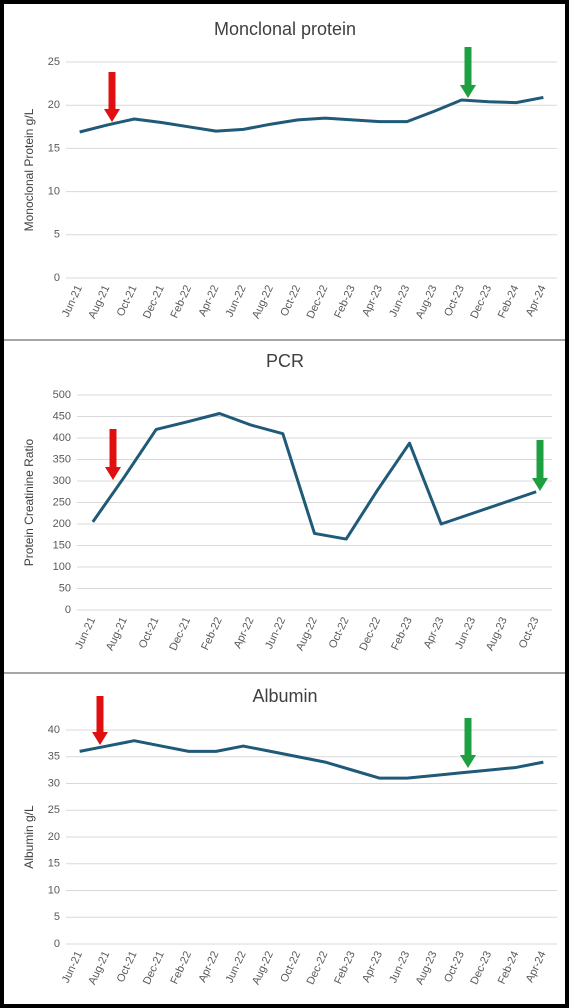 The image size is (569, 1008). Describe the element at coordinates (62, 481) in the screenshot. I see `y-tick-label: 300` at that location.